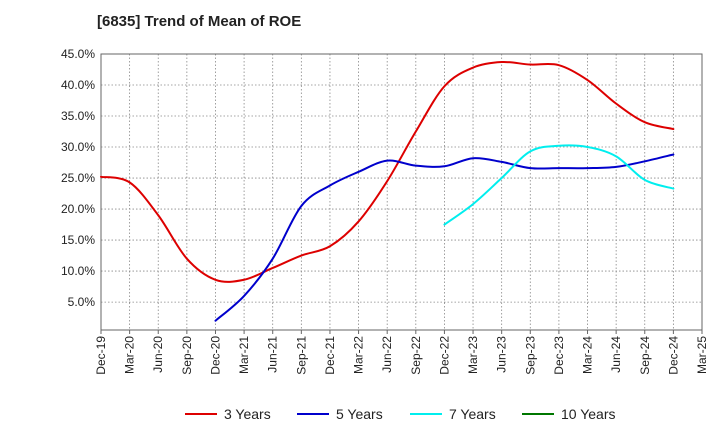  What do you see at coordinates (158, 354) in the screenshot?
I see `x-tick-label: Jun-20` at bounding box center [158, 354].